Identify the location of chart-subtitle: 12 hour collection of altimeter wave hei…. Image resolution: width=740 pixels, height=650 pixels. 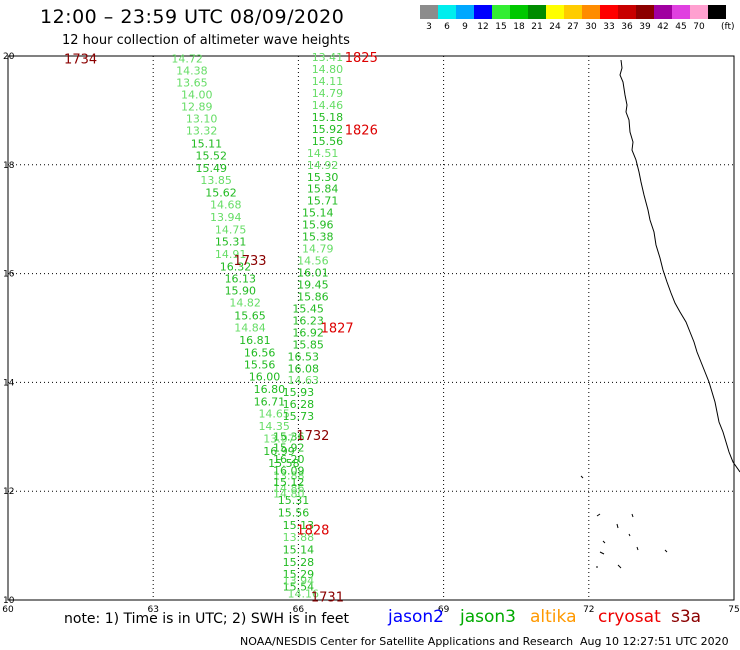
(206, 40).